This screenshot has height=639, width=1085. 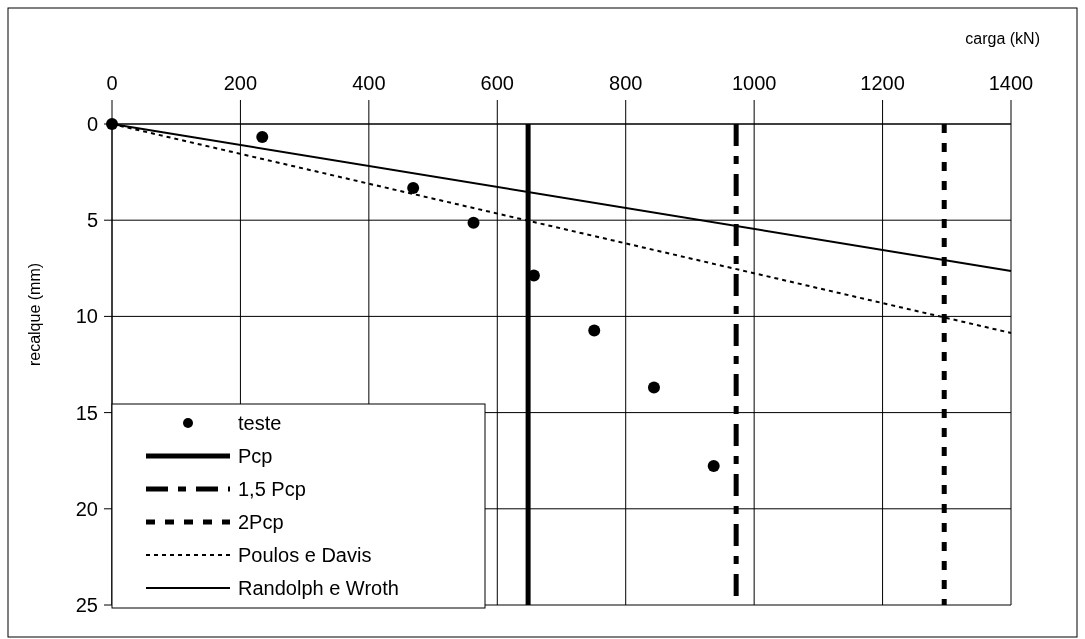 I want to click on y-tick-label: 25, so click(x=86, y=605).